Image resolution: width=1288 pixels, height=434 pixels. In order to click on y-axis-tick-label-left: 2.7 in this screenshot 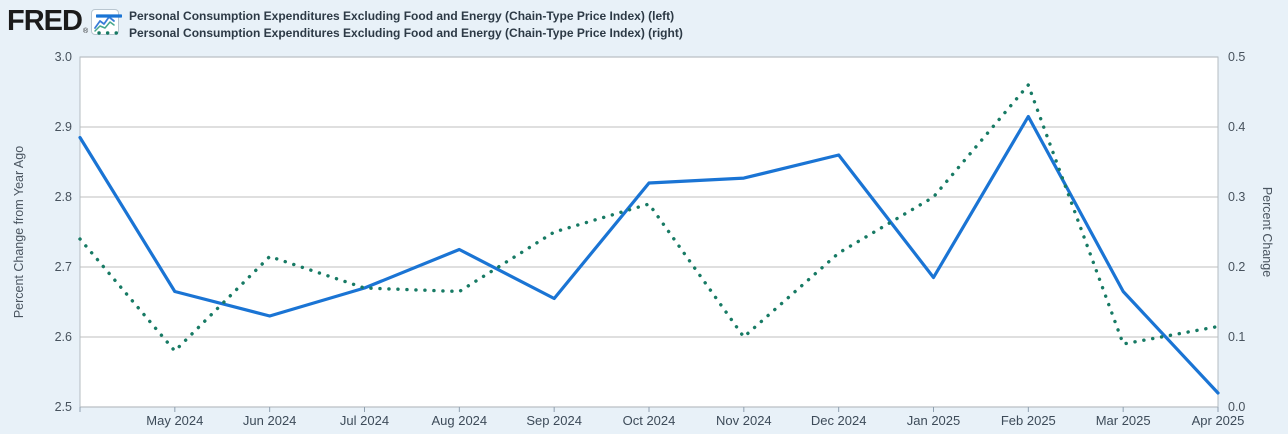, I will do `click(63, 267)`.